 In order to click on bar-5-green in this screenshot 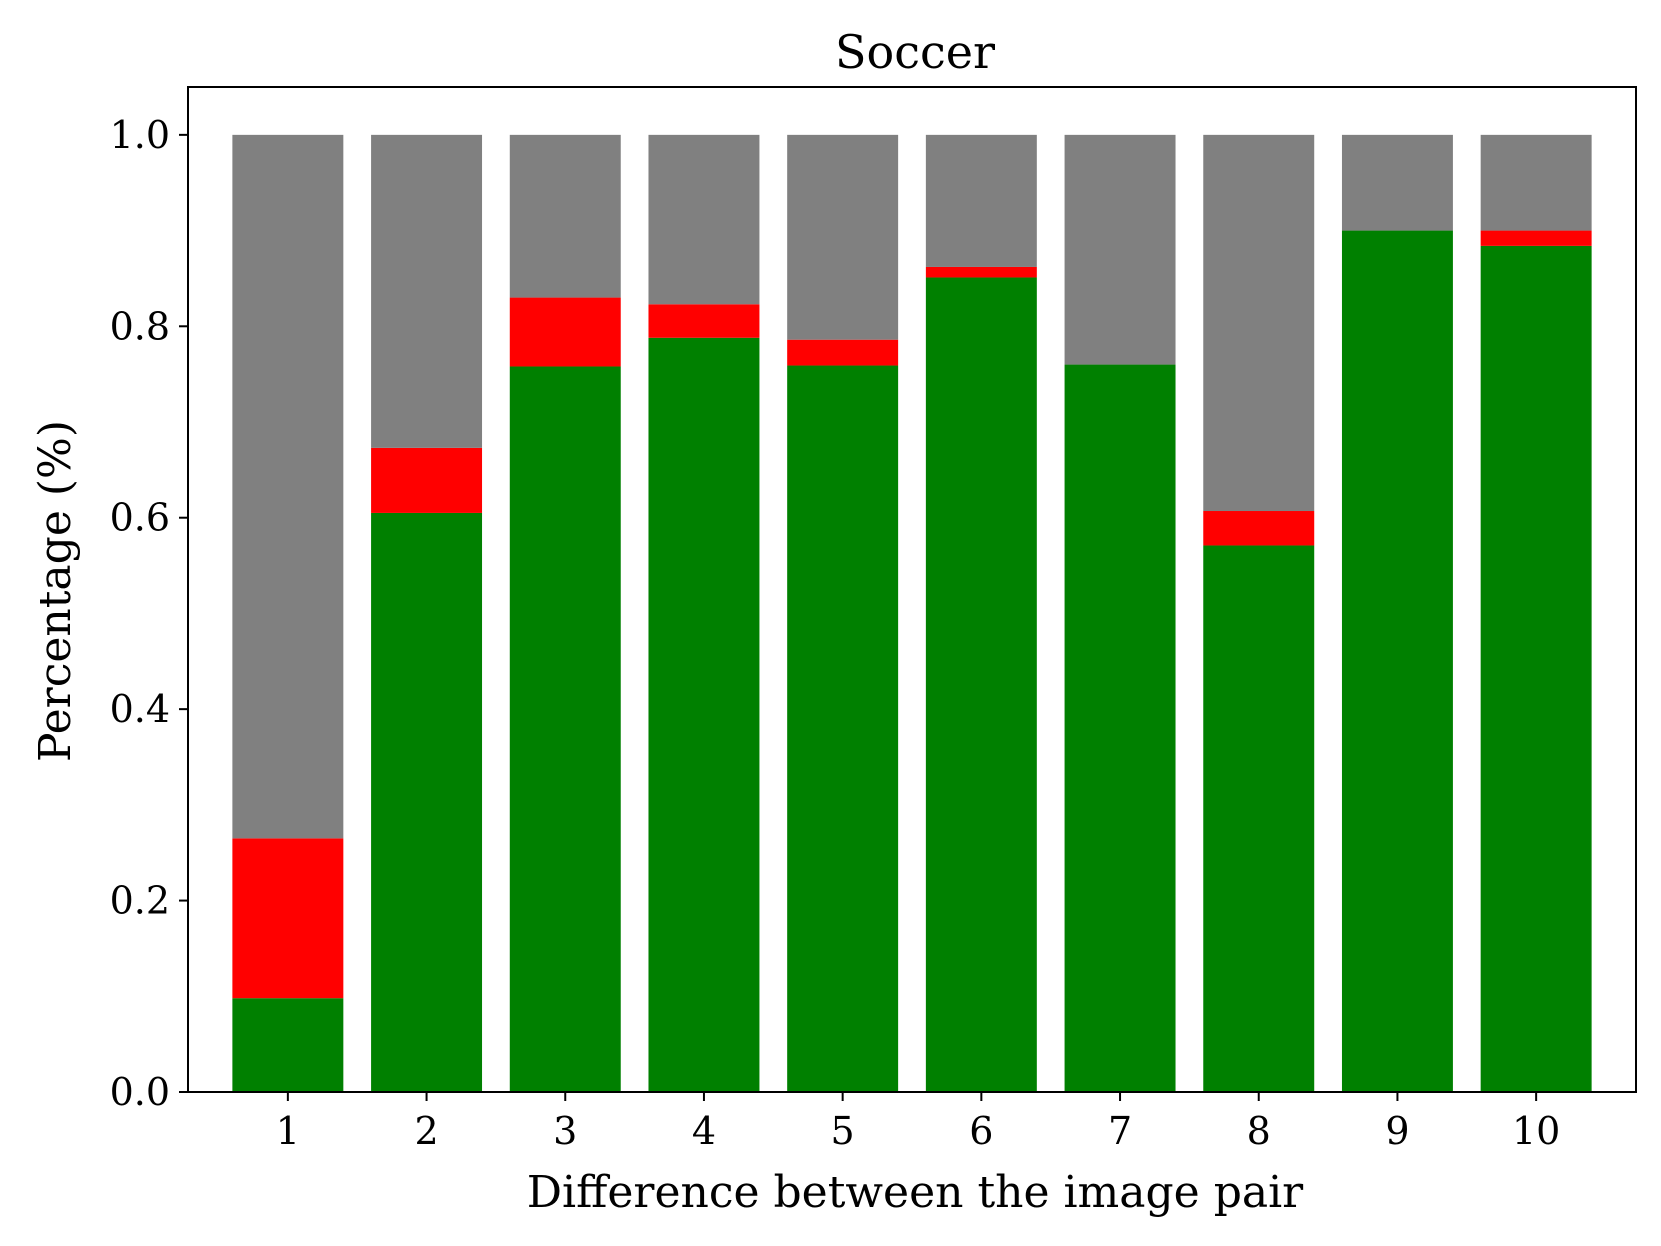, I will do `click(843, 728)`.